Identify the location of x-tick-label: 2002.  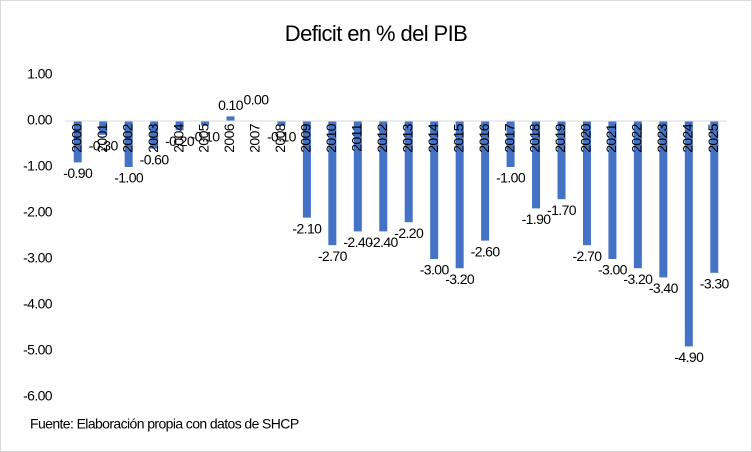
(127, 138).